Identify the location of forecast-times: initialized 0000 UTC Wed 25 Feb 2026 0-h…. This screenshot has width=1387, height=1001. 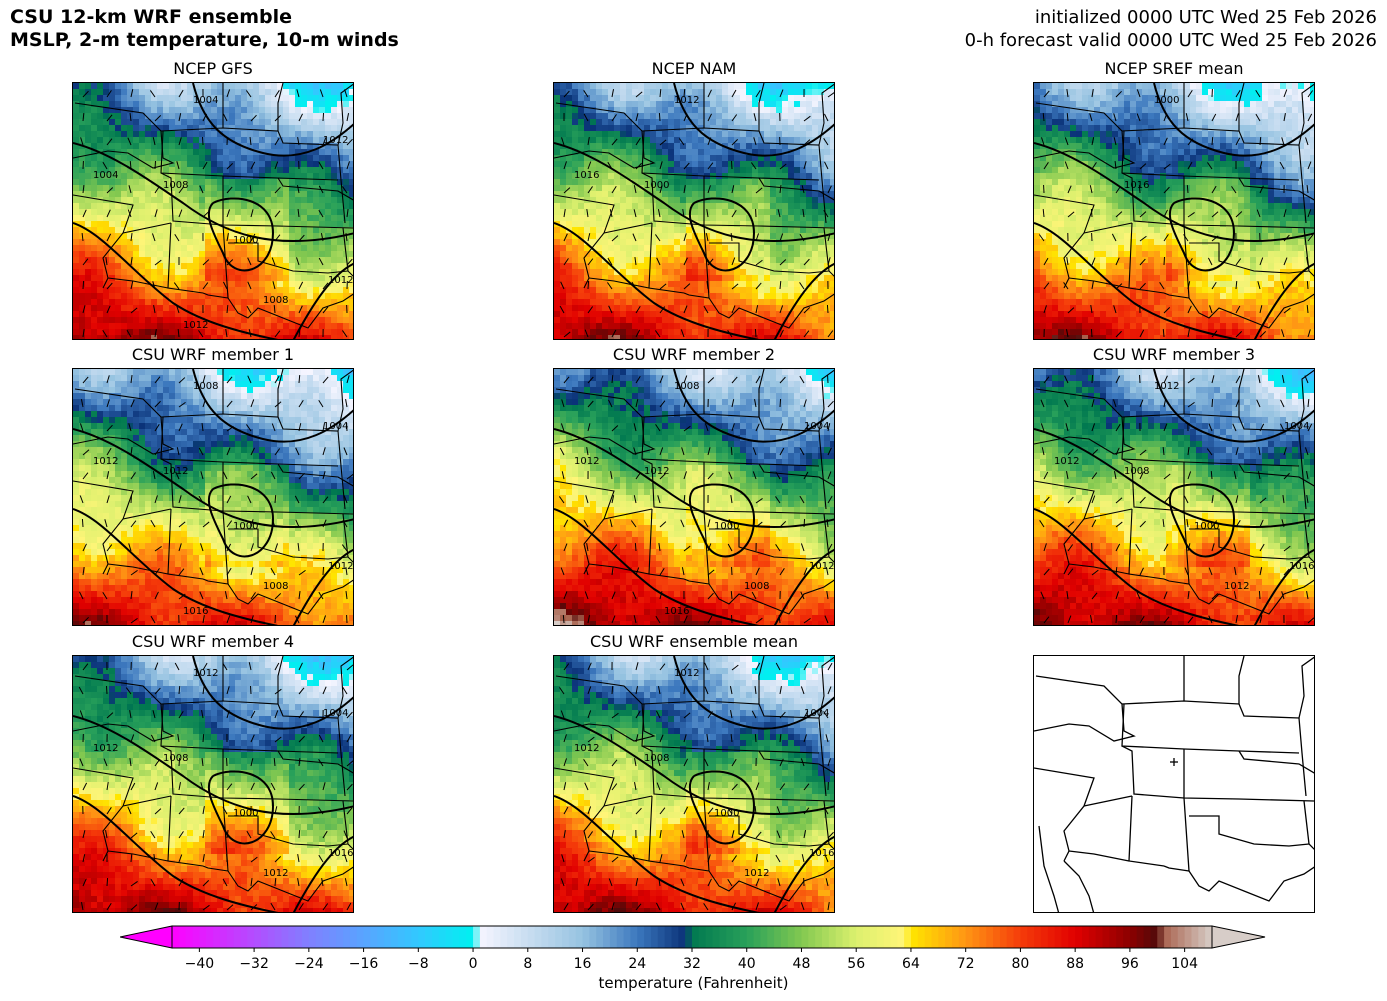
(1171, 29).